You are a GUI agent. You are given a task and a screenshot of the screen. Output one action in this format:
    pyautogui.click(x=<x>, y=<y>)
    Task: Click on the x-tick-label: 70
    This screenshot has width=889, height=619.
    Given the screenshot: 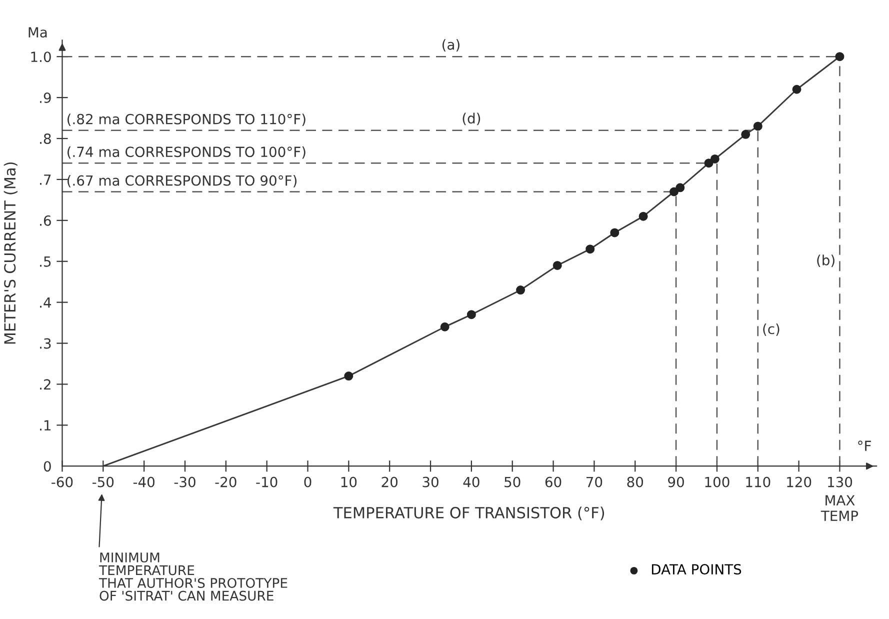 What is the action you would take?
    pyautogui.click(x=594, y=482)
    